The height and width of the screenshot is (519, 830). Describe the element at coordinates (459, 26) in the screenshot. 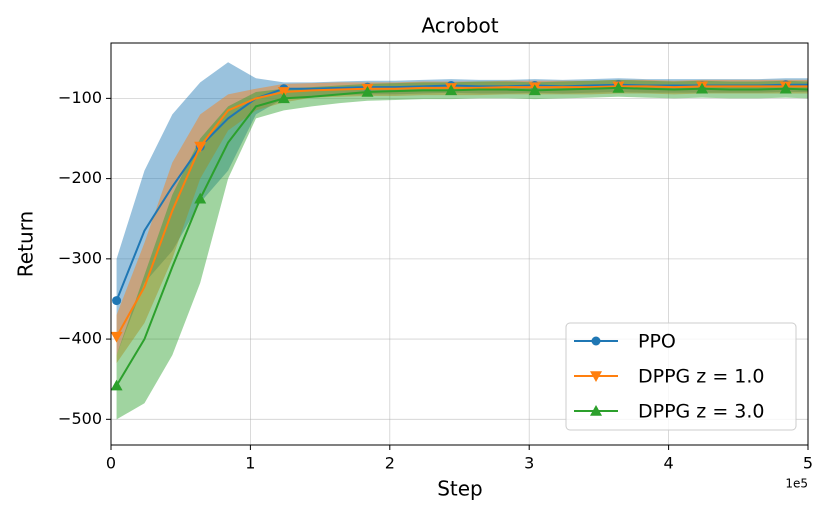

I see `chart-title: Acrobot` at that location.